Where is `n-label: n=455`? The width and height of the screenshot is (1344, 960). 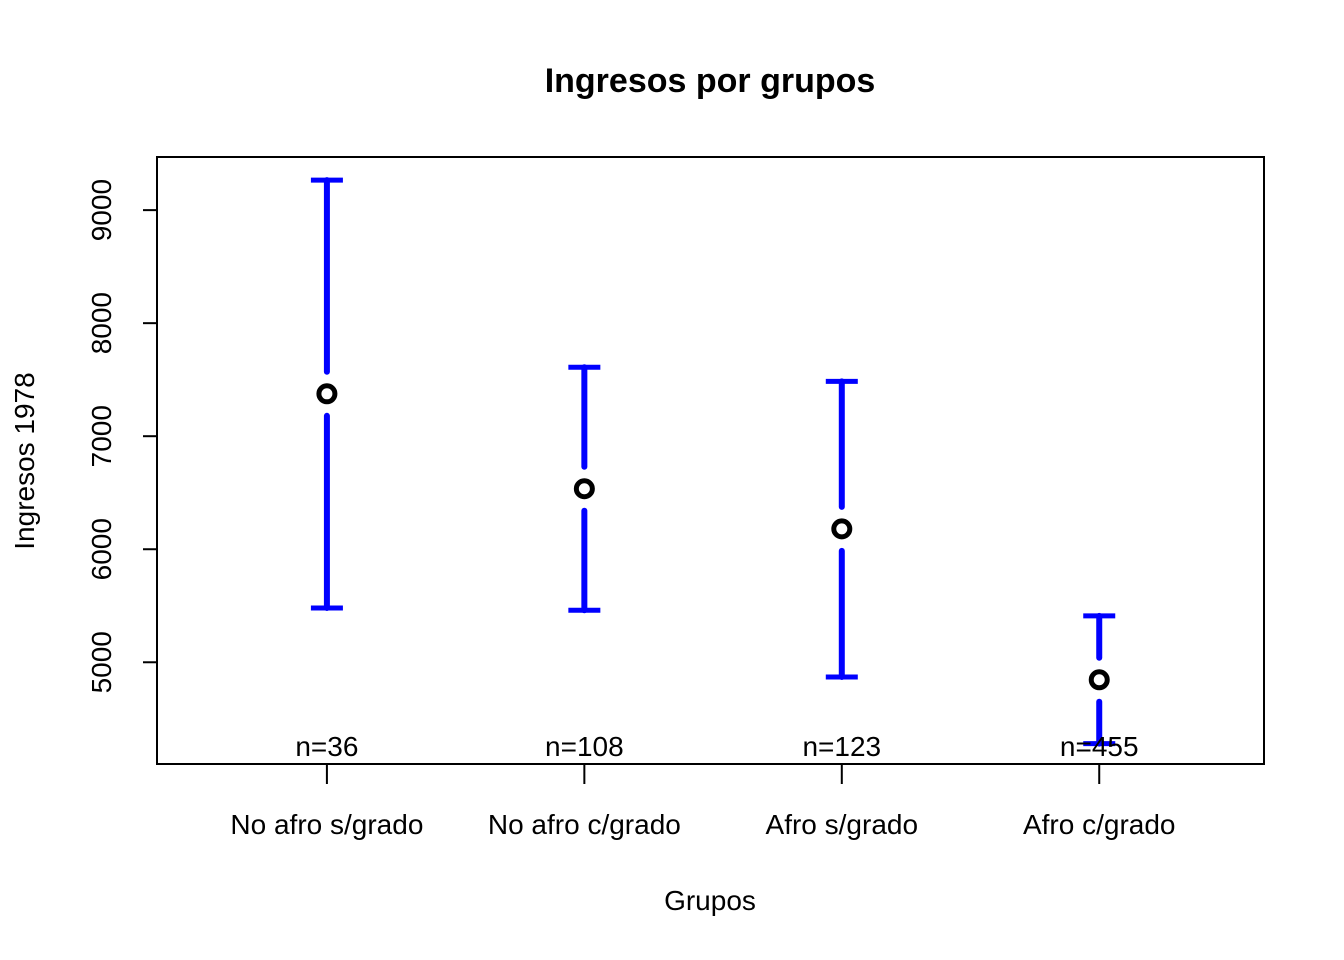 n-label: n=455 is located at coordinates (1099, 746).